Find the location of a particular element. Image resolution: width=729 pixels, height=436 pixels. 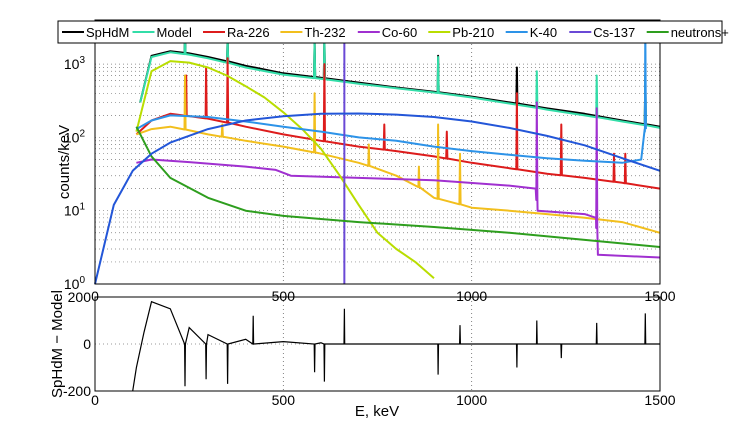

legend-label-5: Pb-210 is located at coordinates (473, 32).